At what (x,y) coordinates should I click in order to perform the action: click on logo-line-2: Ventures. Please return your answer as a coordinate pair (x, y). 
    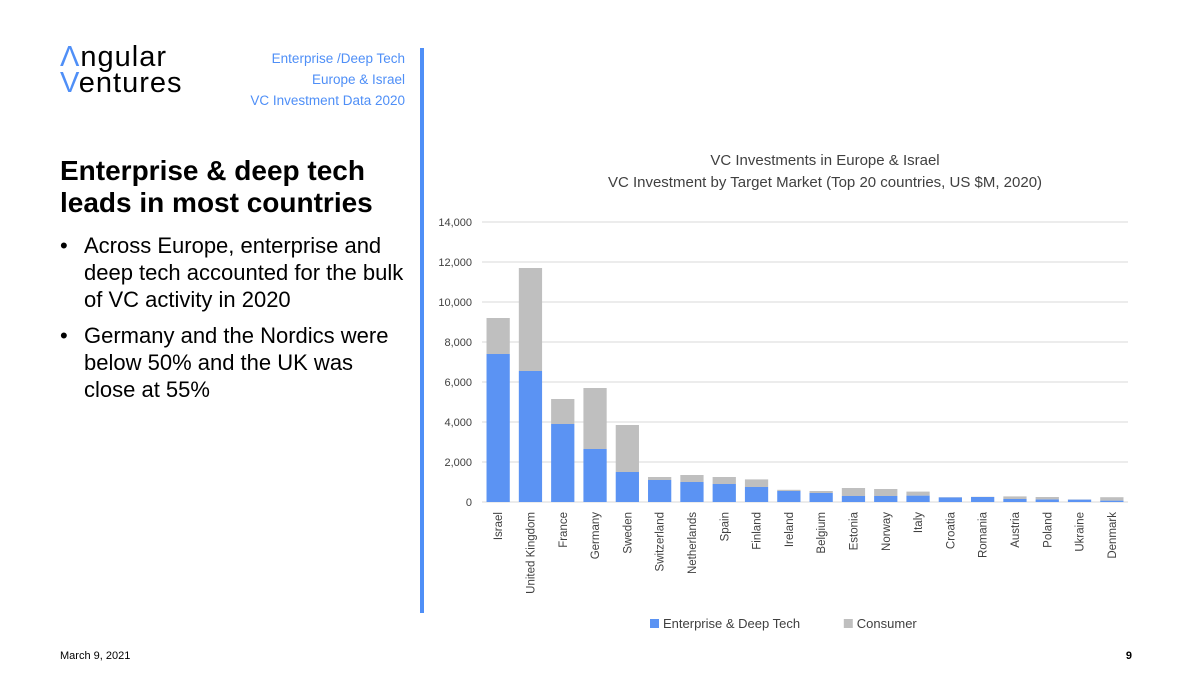
    Looking at the image, I should click on (121, 83).